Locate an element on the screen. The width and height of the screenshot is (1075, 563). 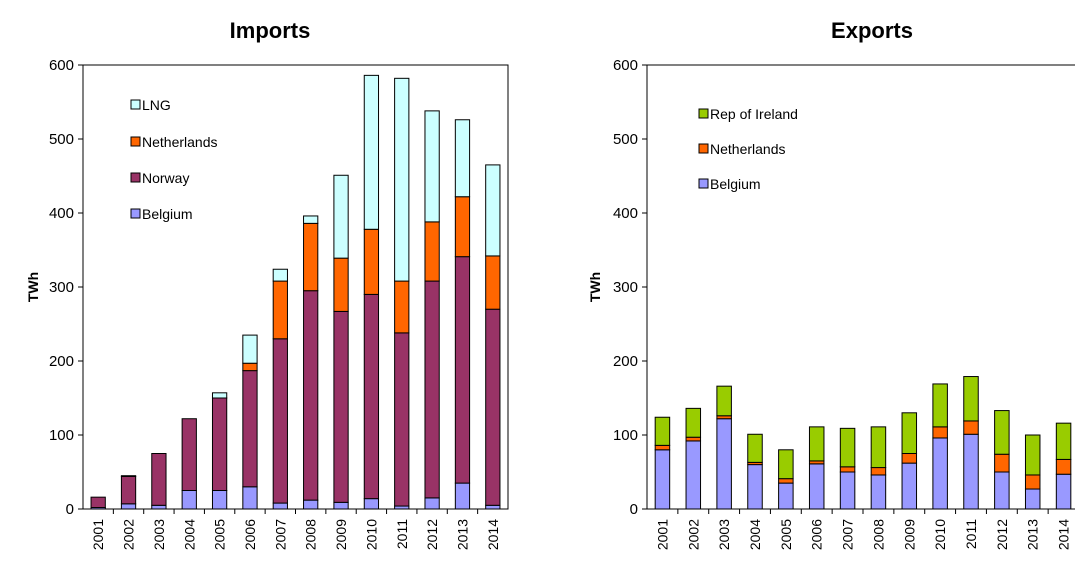
legend-label: Belgium is located at coordinates (167, 214).